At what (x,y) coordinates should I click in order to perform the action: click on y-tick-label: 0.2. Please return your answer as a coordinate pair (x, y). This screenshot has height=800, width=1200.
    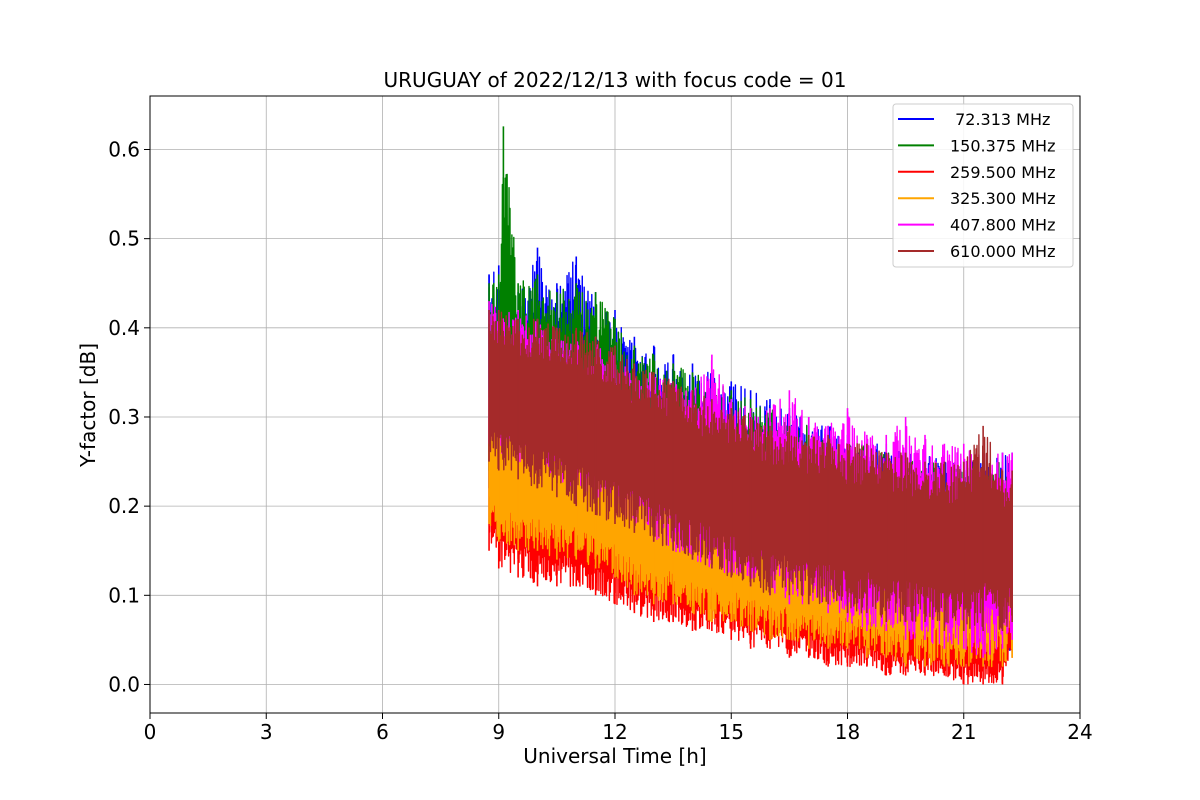
    Looking at the image, I should click on (124, 506).